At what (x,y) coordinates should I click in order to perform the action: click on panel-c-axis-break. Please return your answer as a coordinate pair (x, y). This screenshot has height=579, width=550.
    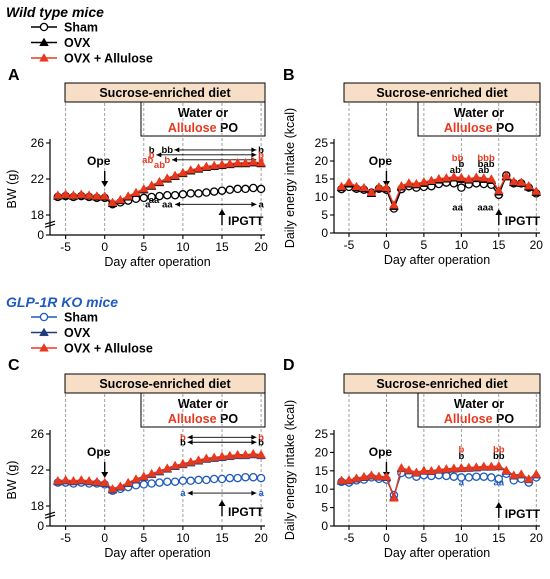
    Looking at the image, I should click on (50, 513).